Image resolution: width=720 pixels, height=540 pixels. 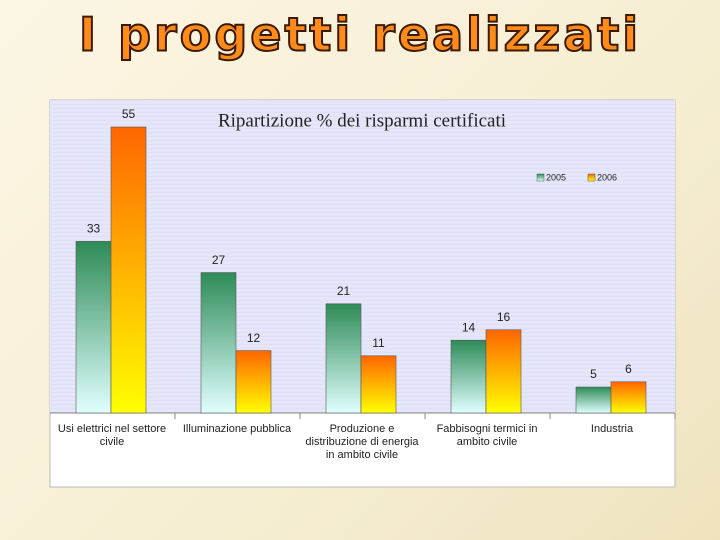 I want to click on value-label: 33, so click(x=94, y=229).